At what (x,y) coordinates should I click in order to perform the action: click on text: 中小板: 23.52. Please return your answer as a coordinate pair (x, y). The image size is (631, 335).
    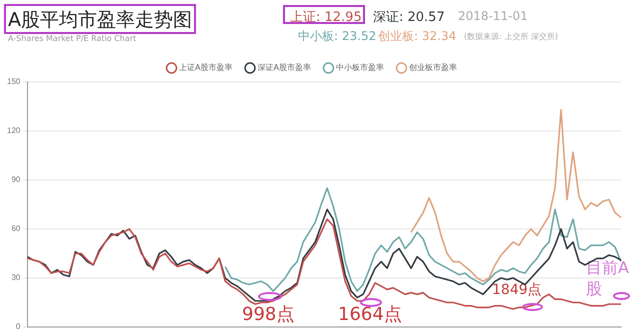
    Looking at the image, I should click on (337, 36).